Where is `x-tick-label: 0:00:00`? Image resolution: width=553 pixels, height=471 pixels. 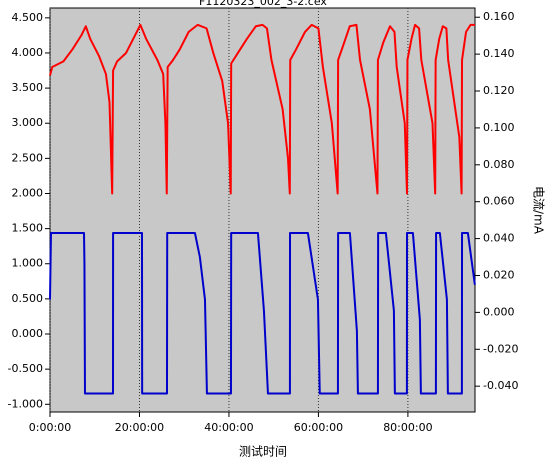
x-tick-label: 0:00:00 is located at coordinates (50, 427).